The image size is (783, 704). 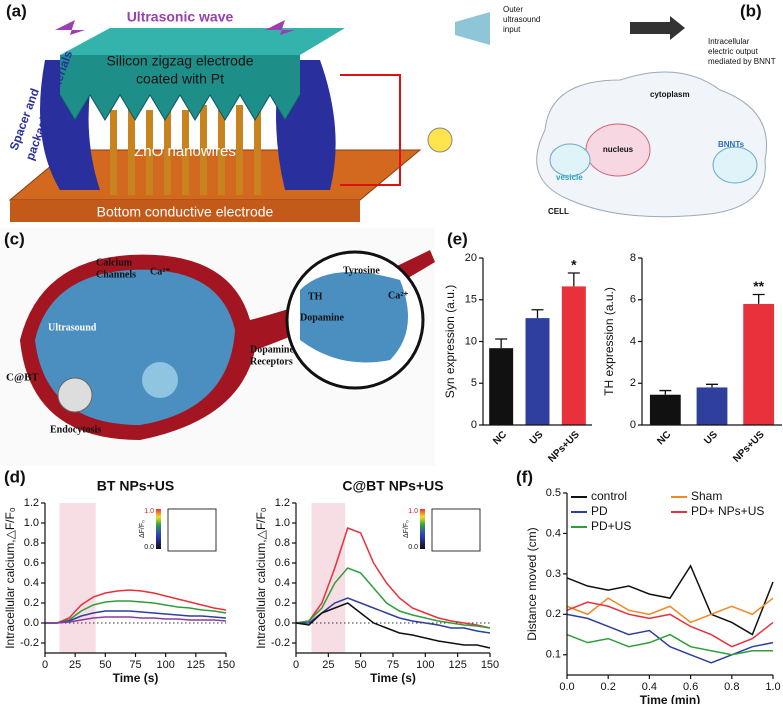 I want to click on label: Ca²⁺, so click(x=160, y=271).